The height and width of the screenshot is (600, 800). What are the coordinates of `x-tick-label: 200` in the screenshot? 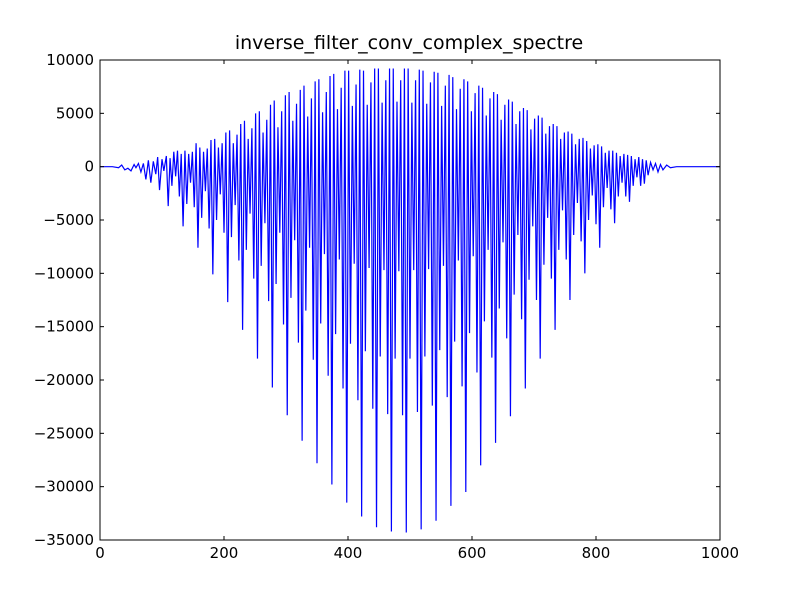 It's located at (224, 553).